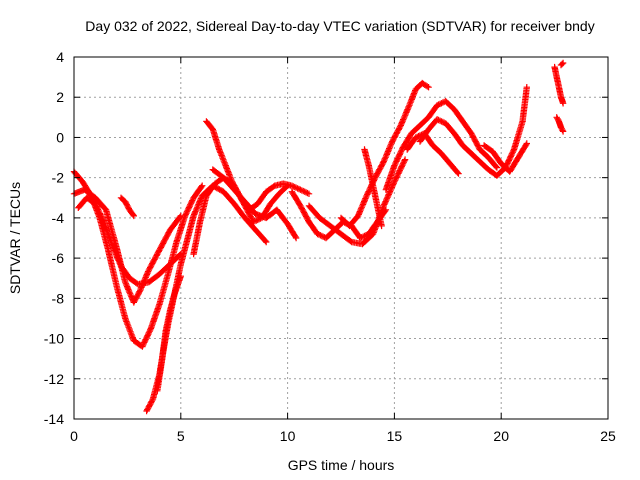 This screenshot has height=480, width=640. I want to click on y-tick-labels: -14 -12 -10 -8 -6 -4 -2 0 2 4, so click(54, 238).